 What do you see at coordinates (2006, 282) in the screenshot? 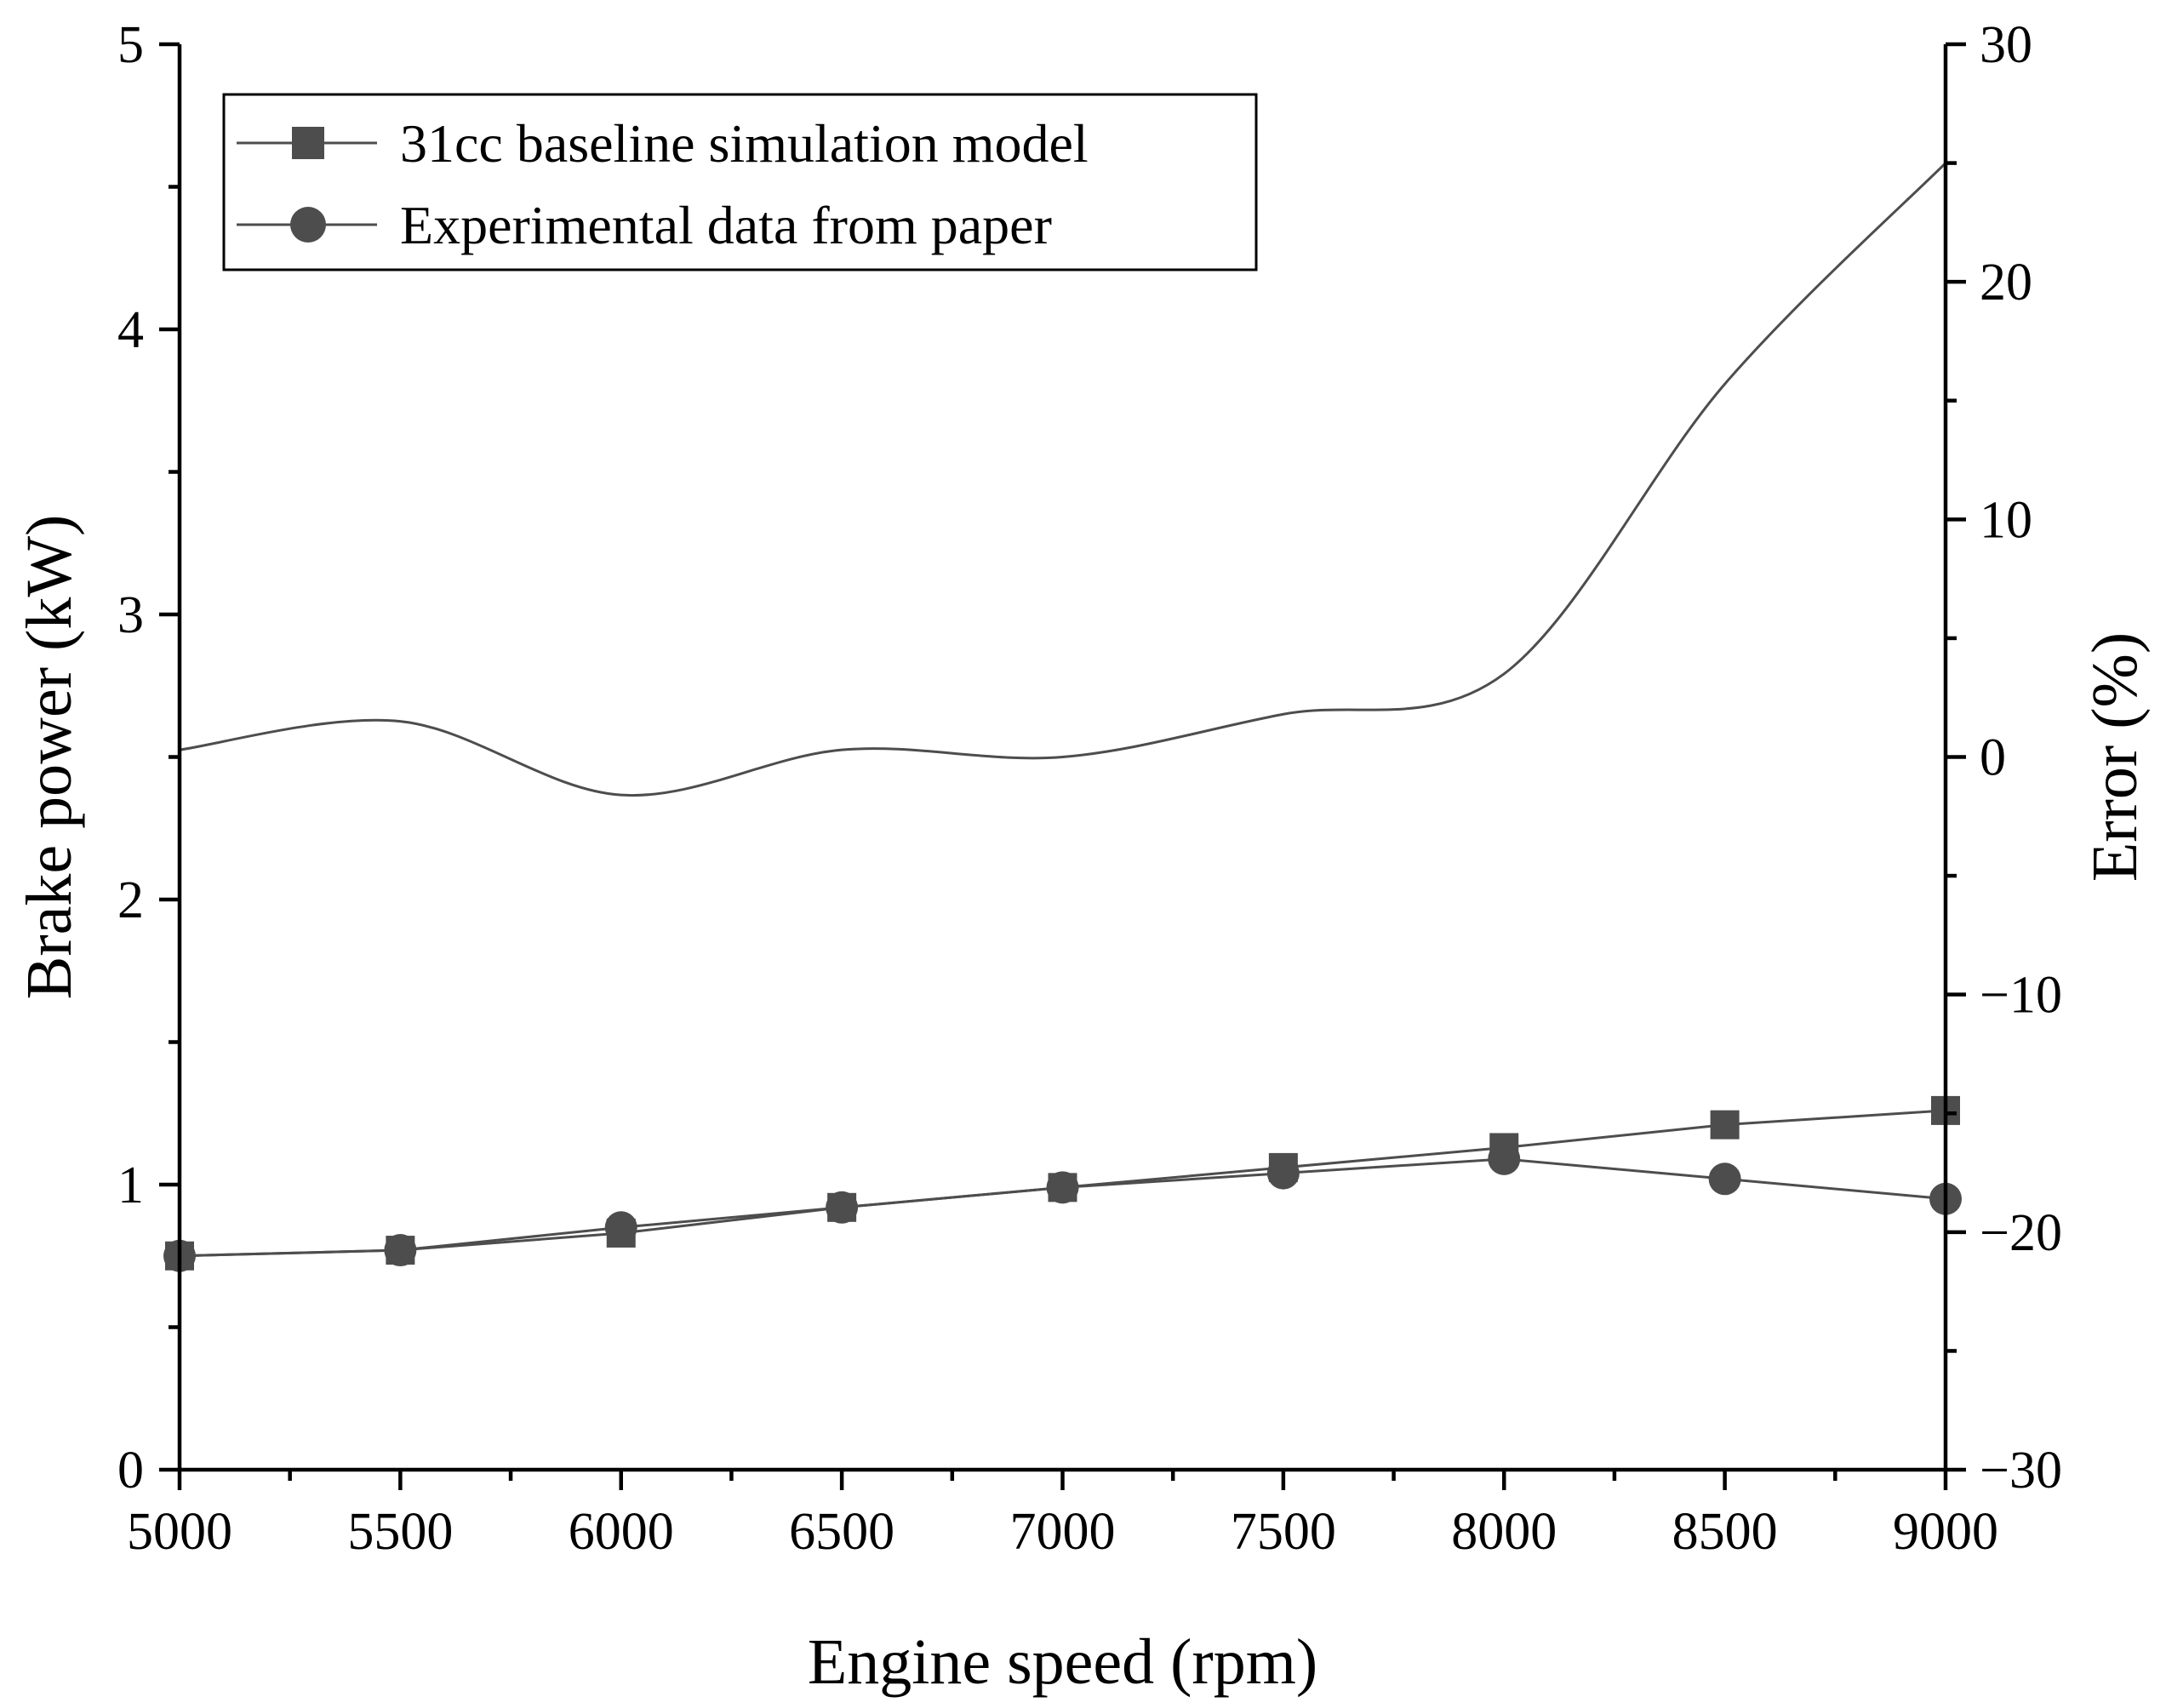
I see `y2-tick-label-20: 20` at bounding box center [2006, 282].